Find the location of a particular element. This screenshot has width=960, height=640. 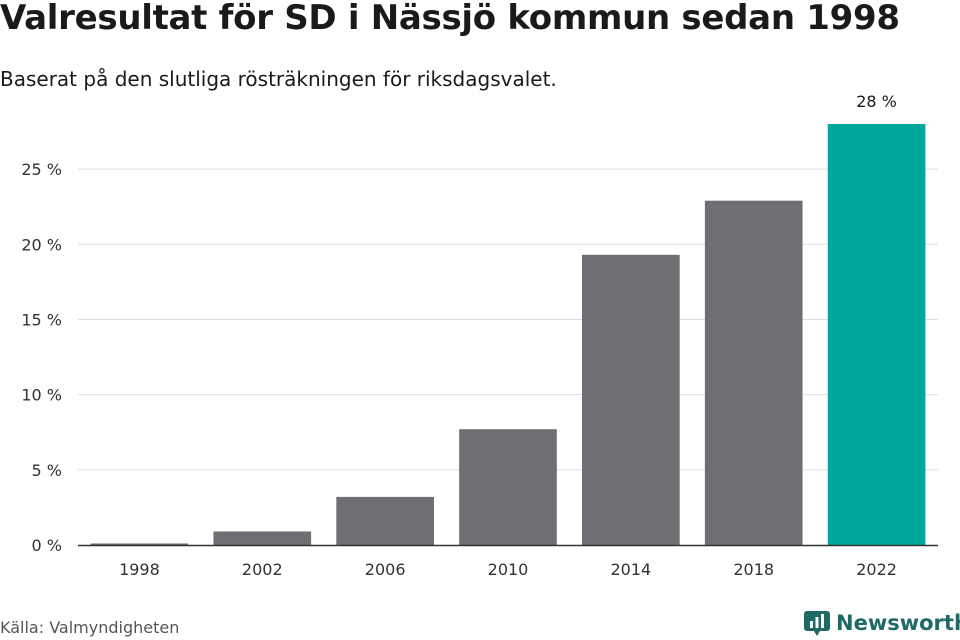

source-note: Källa: Valmyndigheten is located at coordinates (90, 627).